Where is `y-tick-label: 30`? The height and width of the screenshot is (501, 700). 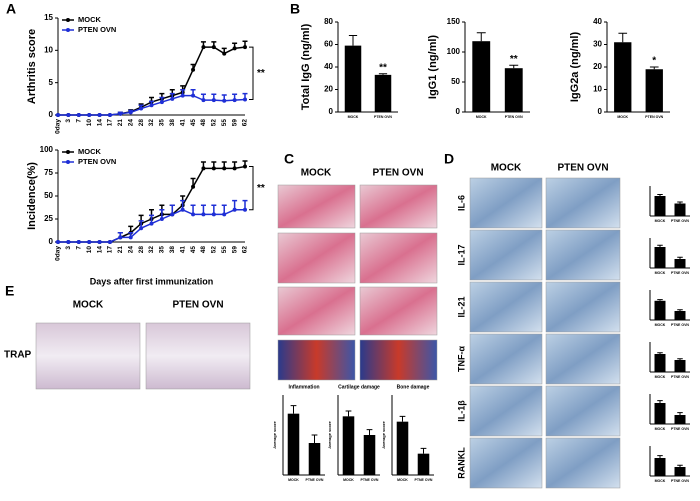 y-tick-label: 30 is located at coordinates (597, 44).